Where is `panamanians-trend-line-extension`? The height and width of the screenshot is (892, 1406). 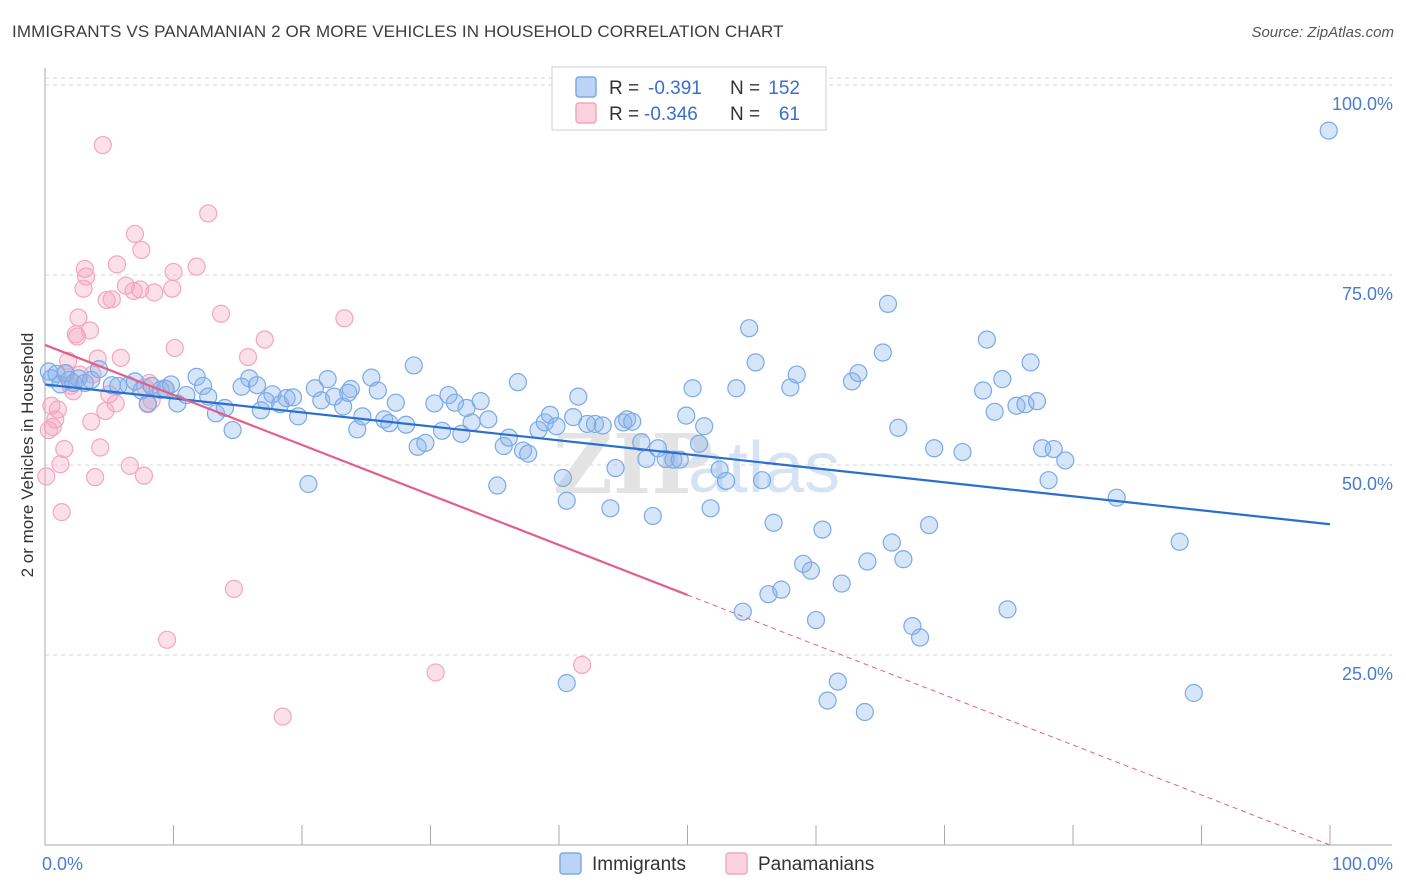
panamanians-trend-line-extension is located at coordinates (1009, 720).